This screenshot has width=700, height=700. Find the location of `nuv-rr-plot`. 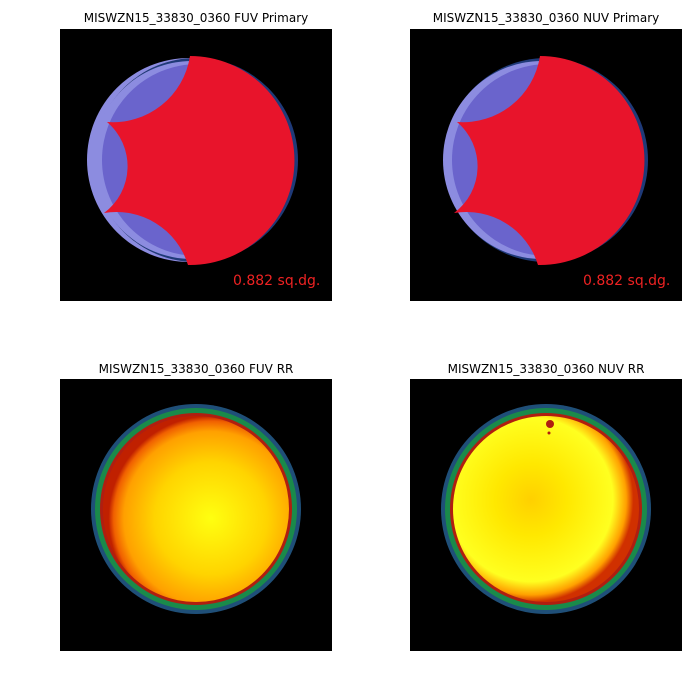

nuv-rr-plot is located at coordinates (546, 509).